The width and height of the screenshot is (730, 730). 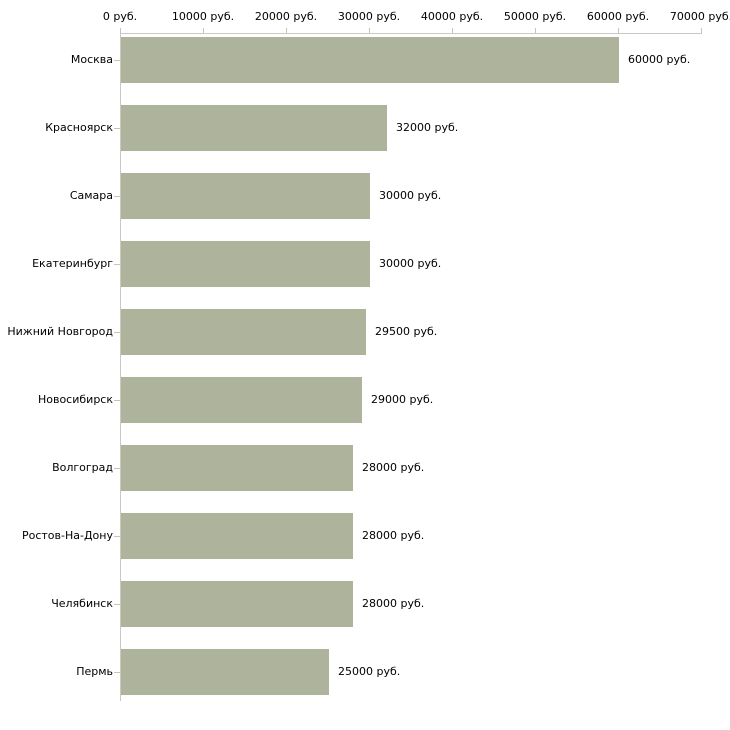 What do you see at coordinates (120, 16) in the screenshot?
I see `x-tick-label: 0 руб.` at bounding box center [120, 16].